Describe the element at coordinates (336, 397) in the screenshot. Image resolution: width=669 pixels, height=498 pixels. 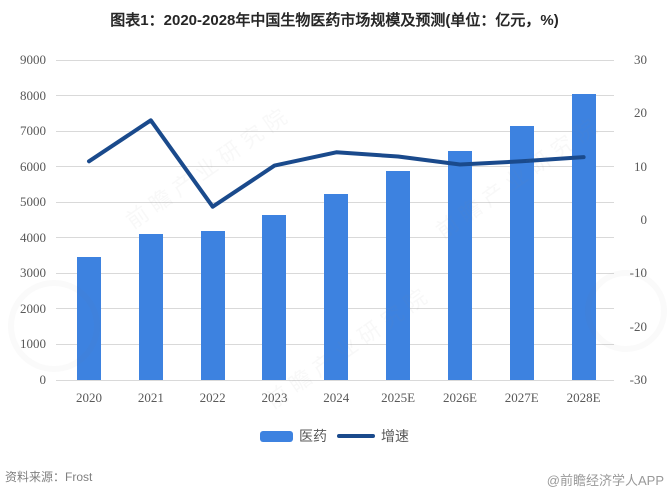
I see `x-axis-label-2024: 2024` at that location.